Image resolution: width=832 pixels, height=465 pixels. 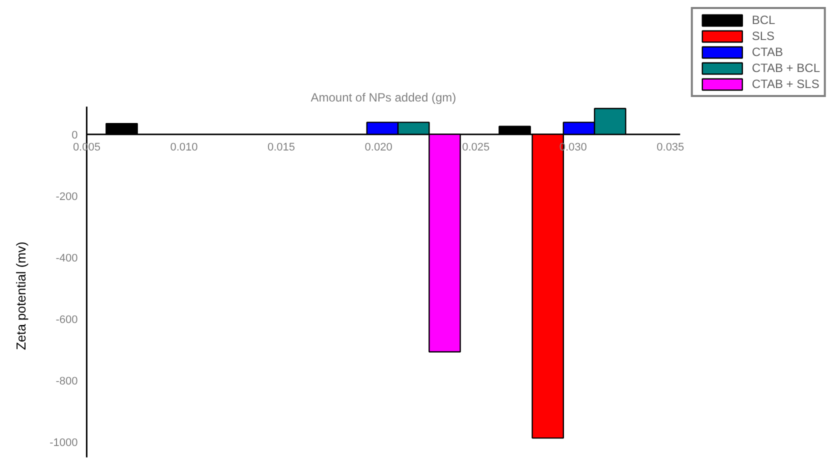 What do you see at coordinates (21, 296) in the screenshot?
I see `y-axis-title: Zeta potential (mv)` at bounding box center [21, 296].